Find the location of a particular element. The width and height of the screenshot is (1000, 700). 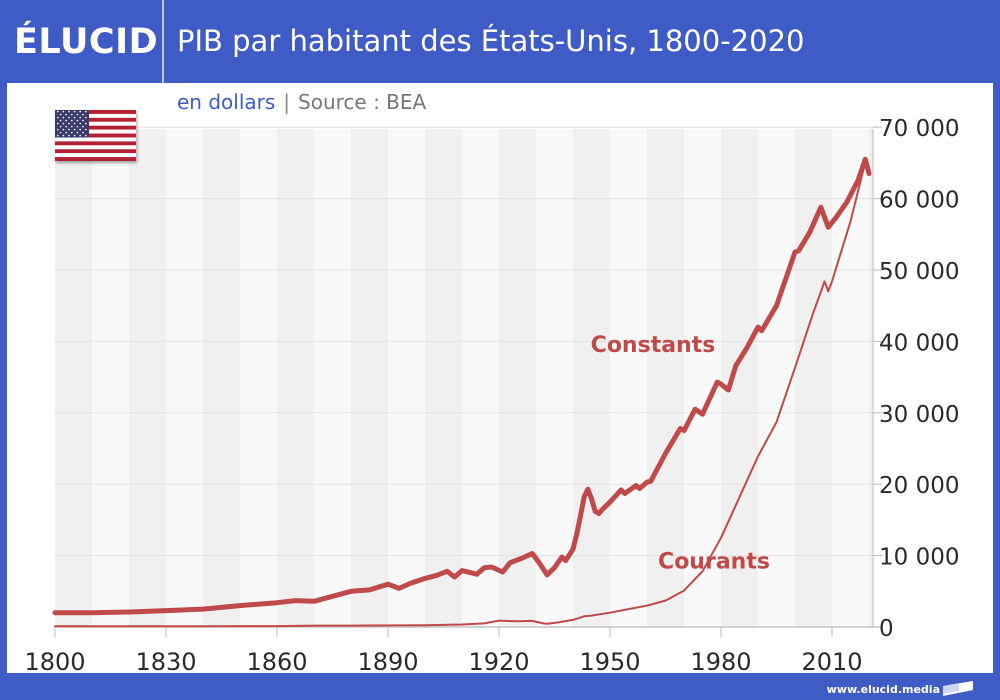

unit-label: en dollars is located at coordinates (226, 102).